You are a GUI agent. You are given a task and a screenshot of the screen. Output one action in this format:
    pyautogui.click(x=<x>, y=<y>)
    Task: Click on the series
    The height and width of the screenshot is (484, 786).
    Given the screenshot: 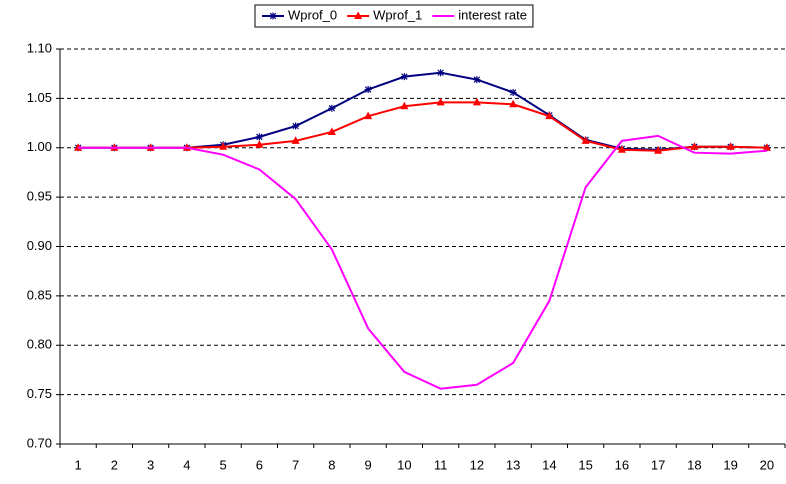 What is the action you would take?
    pyautogui.click(x=422, y=125)
    